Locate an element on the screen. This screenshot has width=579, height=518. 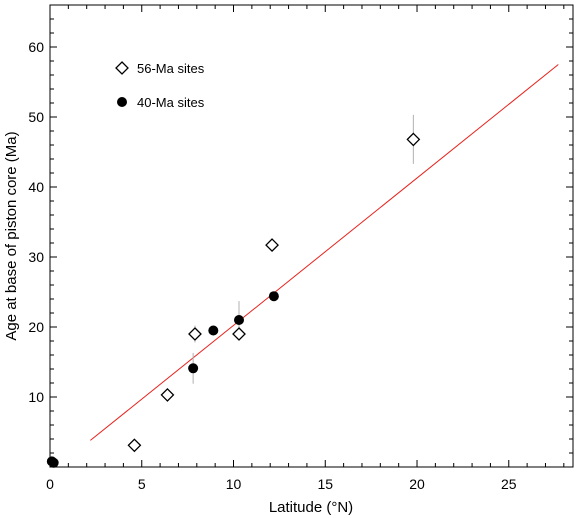
legend: 56-Ma sites 40-Ma sites is located at coordinates (160, 85).